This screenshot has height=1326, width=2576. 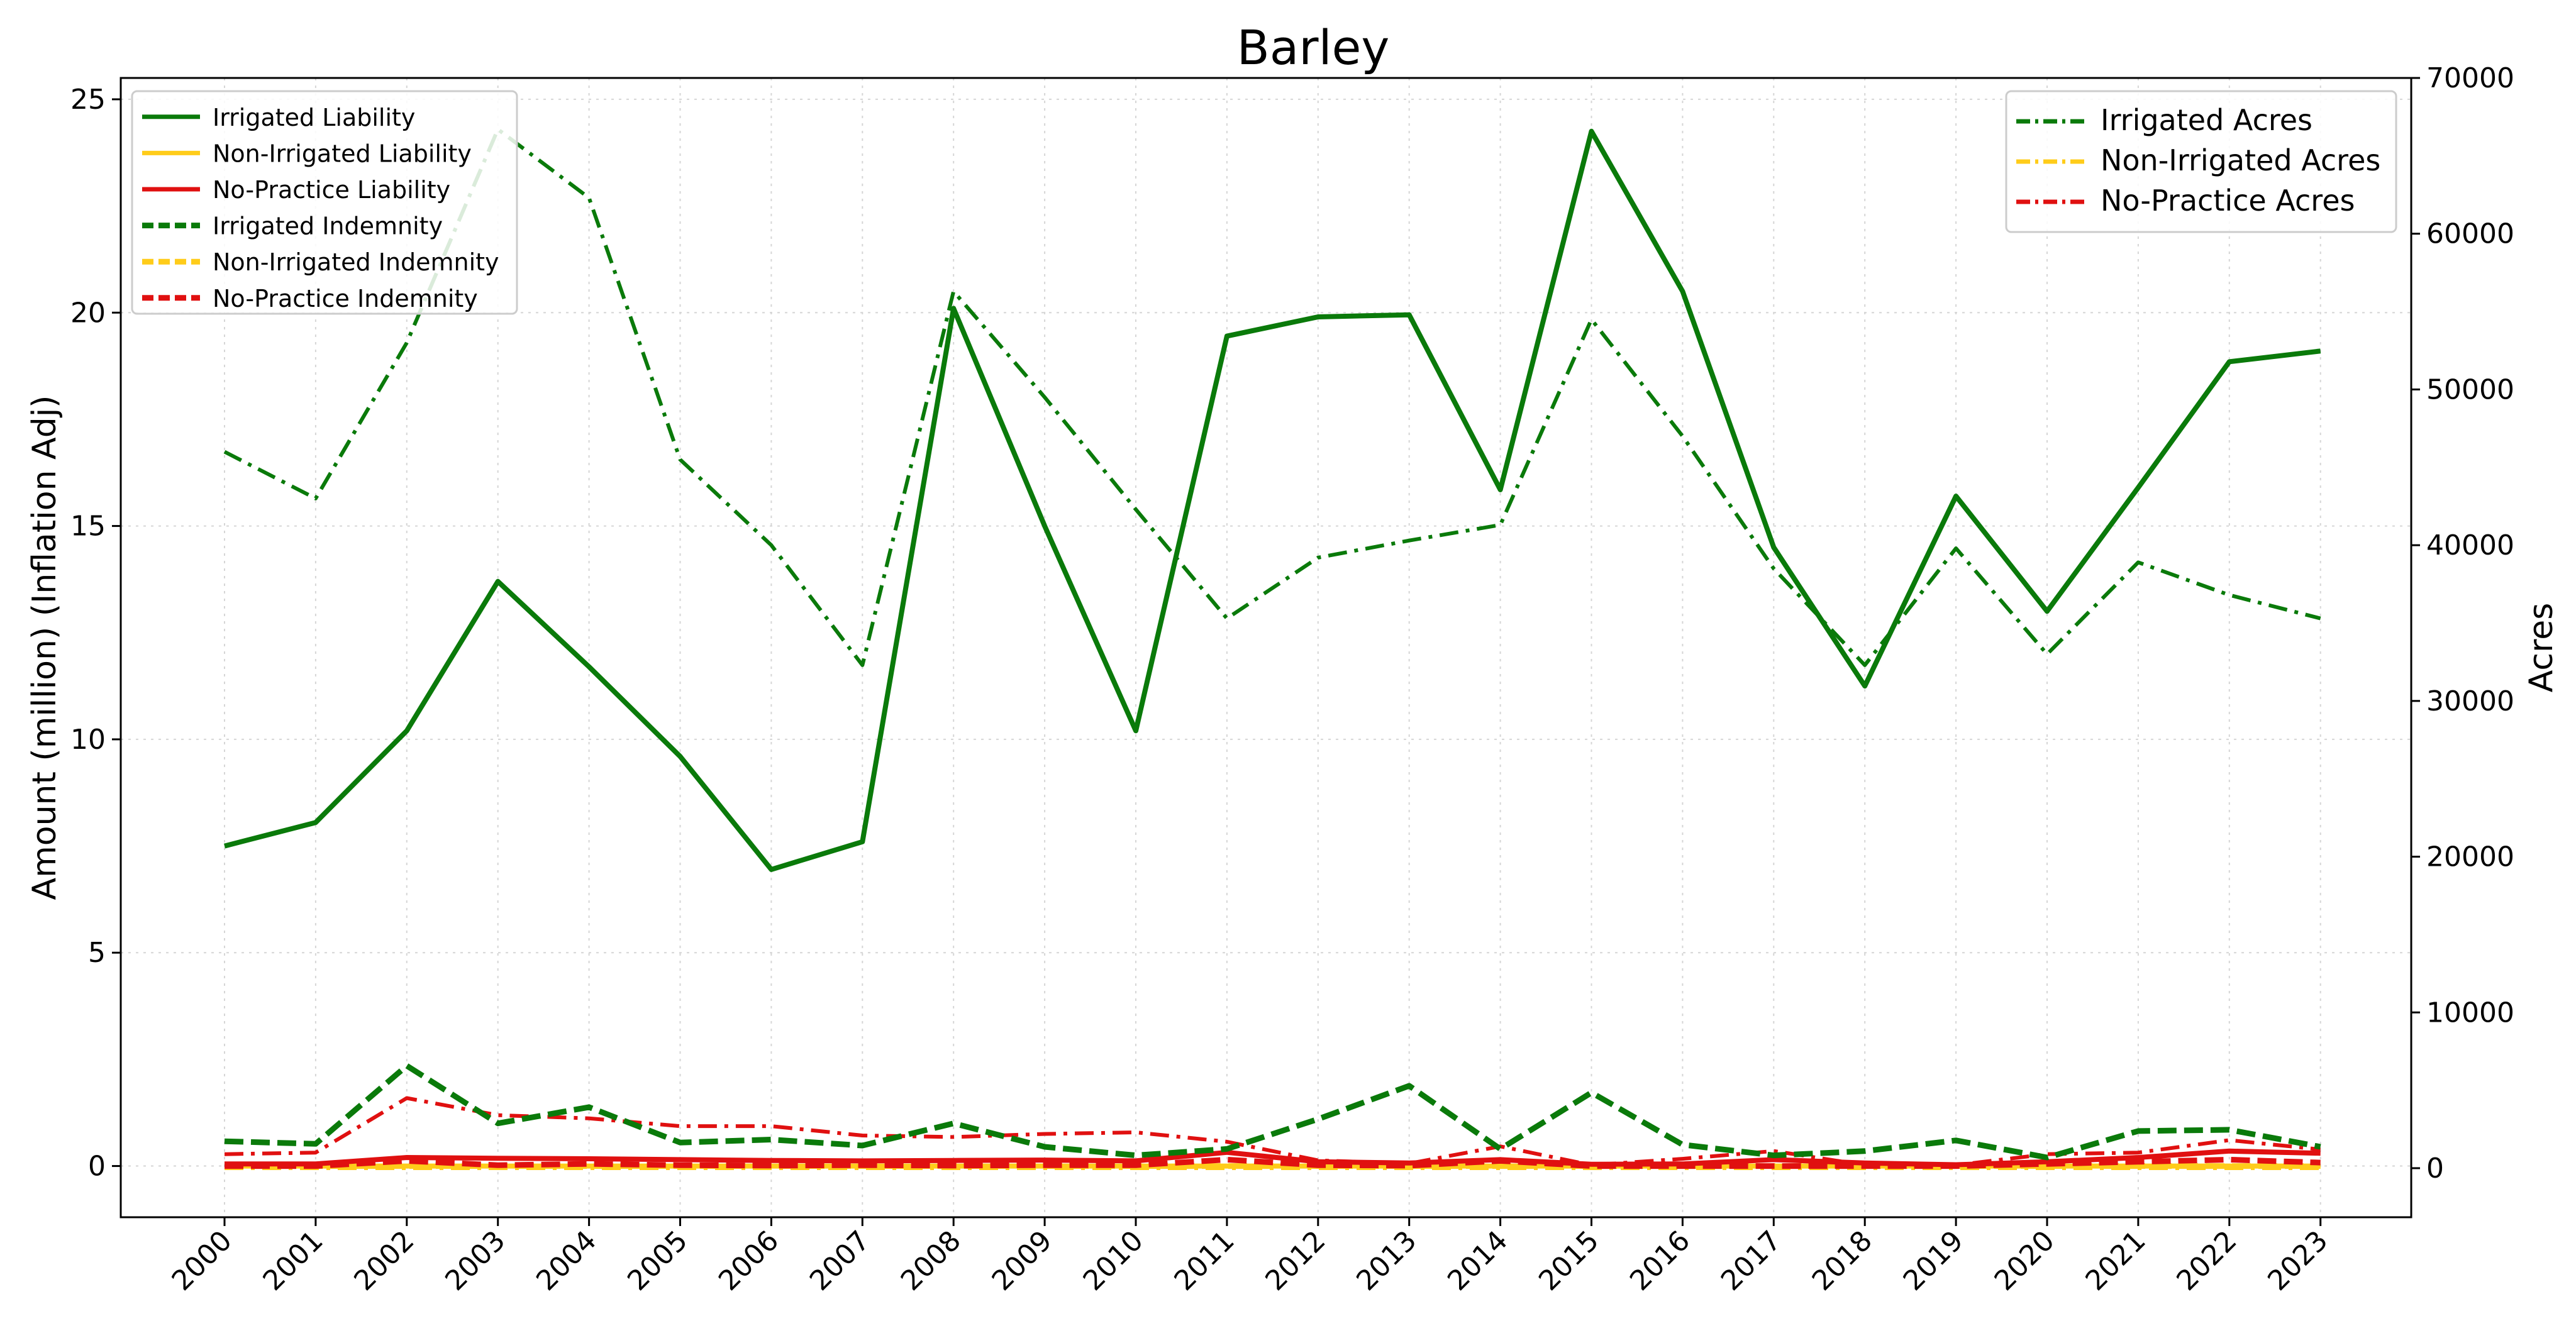 I want to click on y-tick-label: 25, so click(x=88, y=100).